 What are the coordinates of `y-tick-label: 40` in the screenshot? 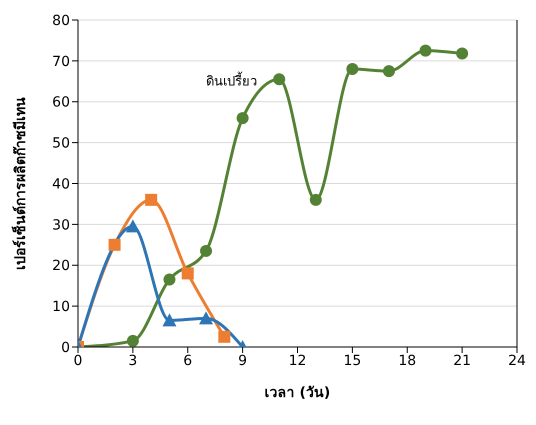 It's located at (61, 184).